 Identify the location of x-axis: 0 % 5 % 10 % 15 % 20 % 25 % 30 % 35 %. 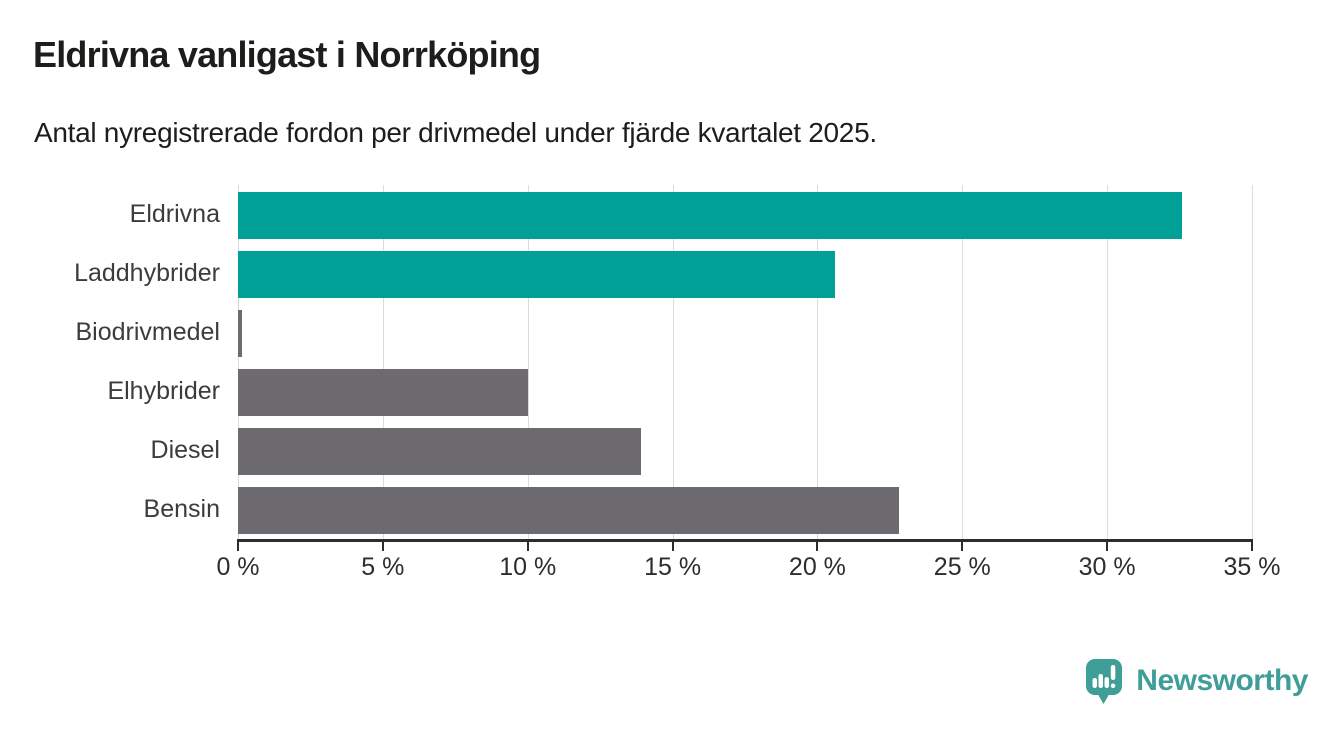
(748, 569).